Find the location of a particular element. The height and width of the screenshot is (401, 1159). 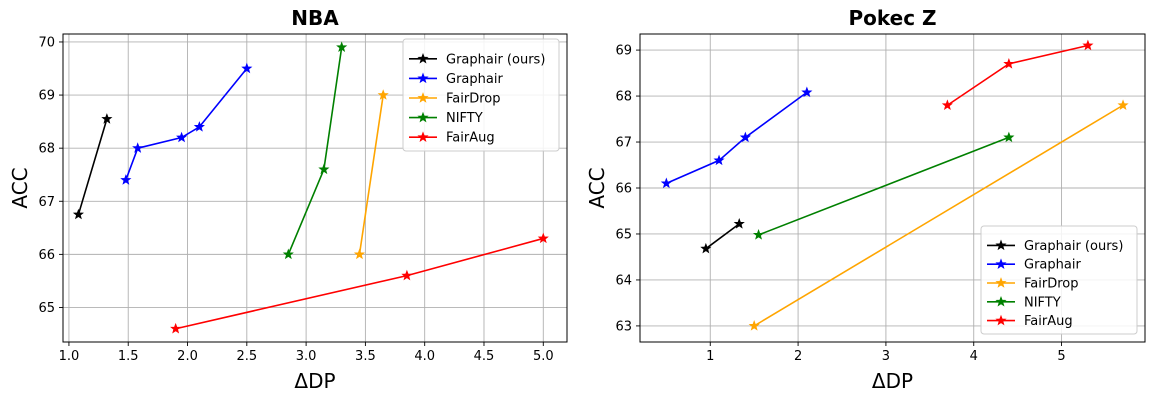

x-tick-label: 1.0 is located at coordinates (69, 356).